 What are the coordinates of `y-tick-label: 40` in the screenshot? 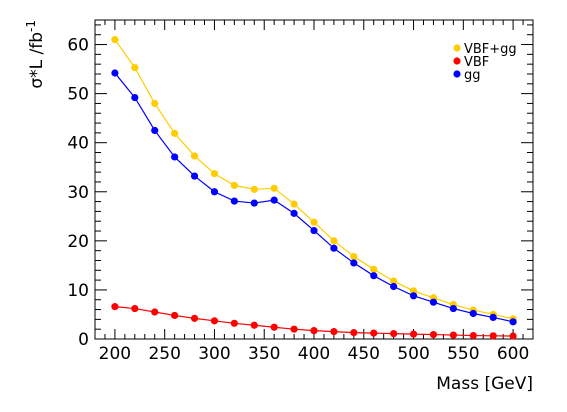 It's located at (78, 144).